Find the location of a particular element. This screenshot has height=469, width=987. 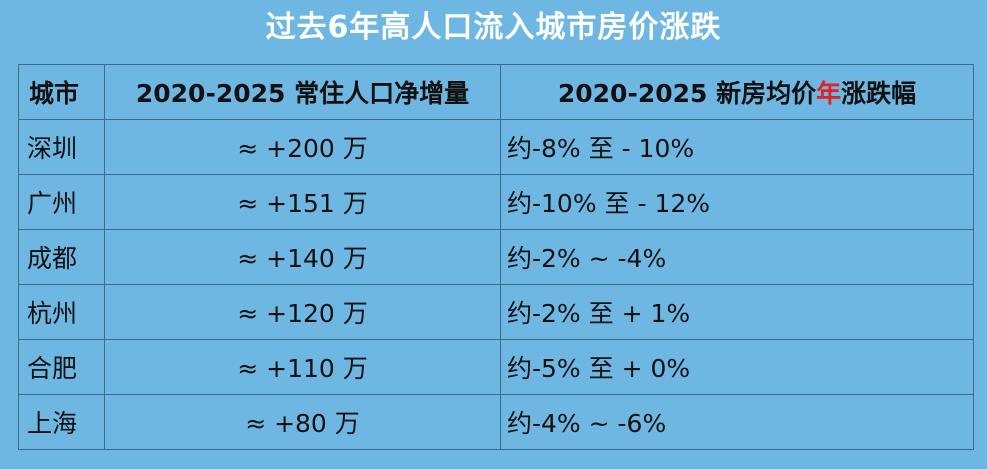

cell-population: ≈ +200 万 is located at coordinates (302, 147).